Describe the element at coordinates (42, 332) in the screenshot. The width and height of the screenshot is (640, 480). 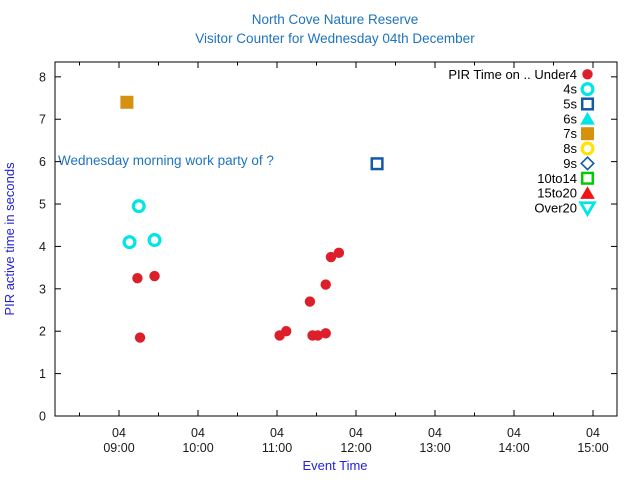
I see `y-tick-label: 2` at that location.